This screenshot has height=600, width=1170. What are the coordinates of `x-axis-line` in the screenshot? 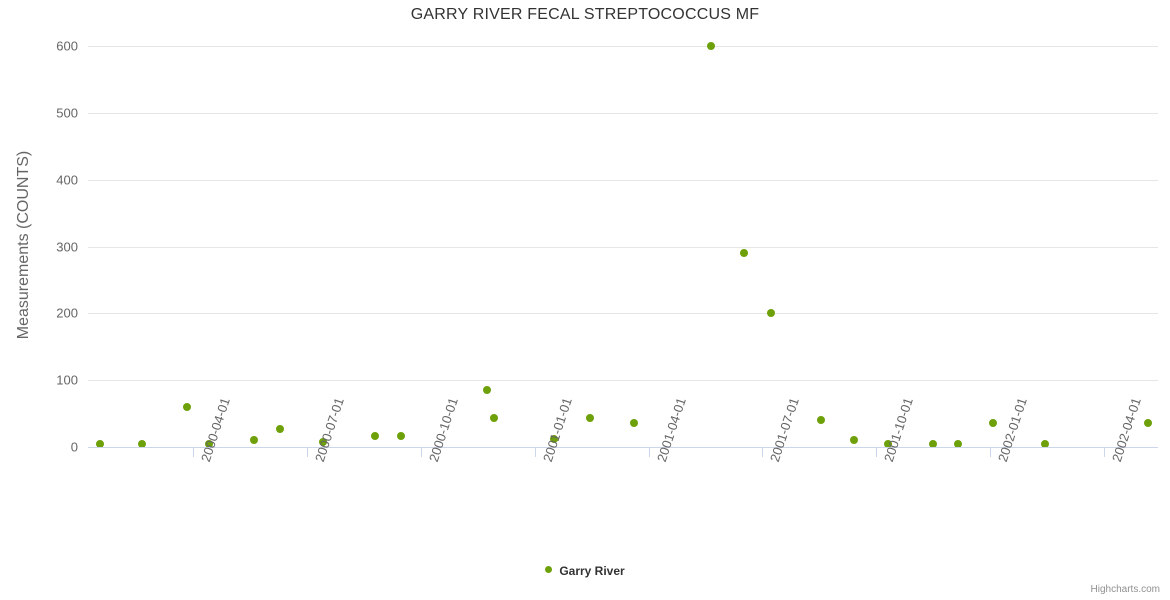 It's located at (623, 447).